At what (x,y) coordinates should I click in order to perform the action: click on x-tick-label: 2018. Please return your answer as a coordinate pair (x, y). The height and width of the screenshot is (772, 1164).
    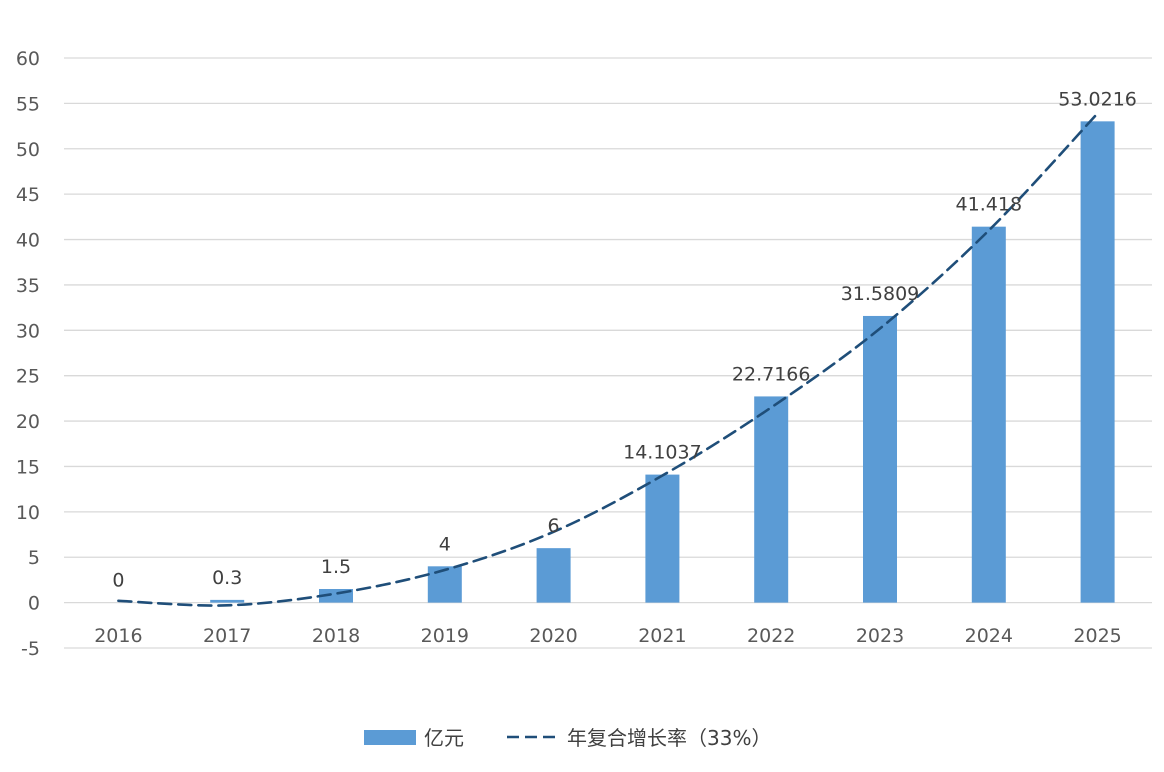
    Looking at the image, I should click on (336, 636).